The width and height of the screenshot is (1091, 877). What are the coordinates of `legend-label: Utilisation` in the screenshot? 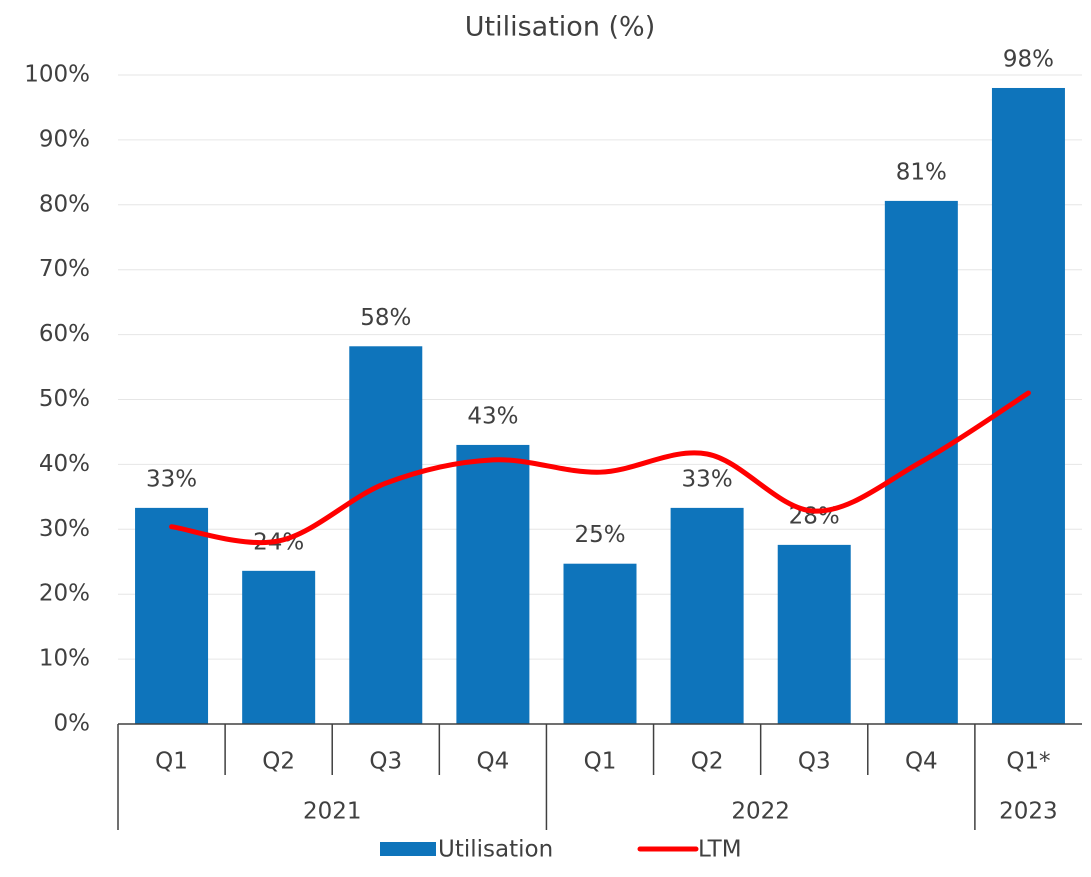 It's located at (495, 850).